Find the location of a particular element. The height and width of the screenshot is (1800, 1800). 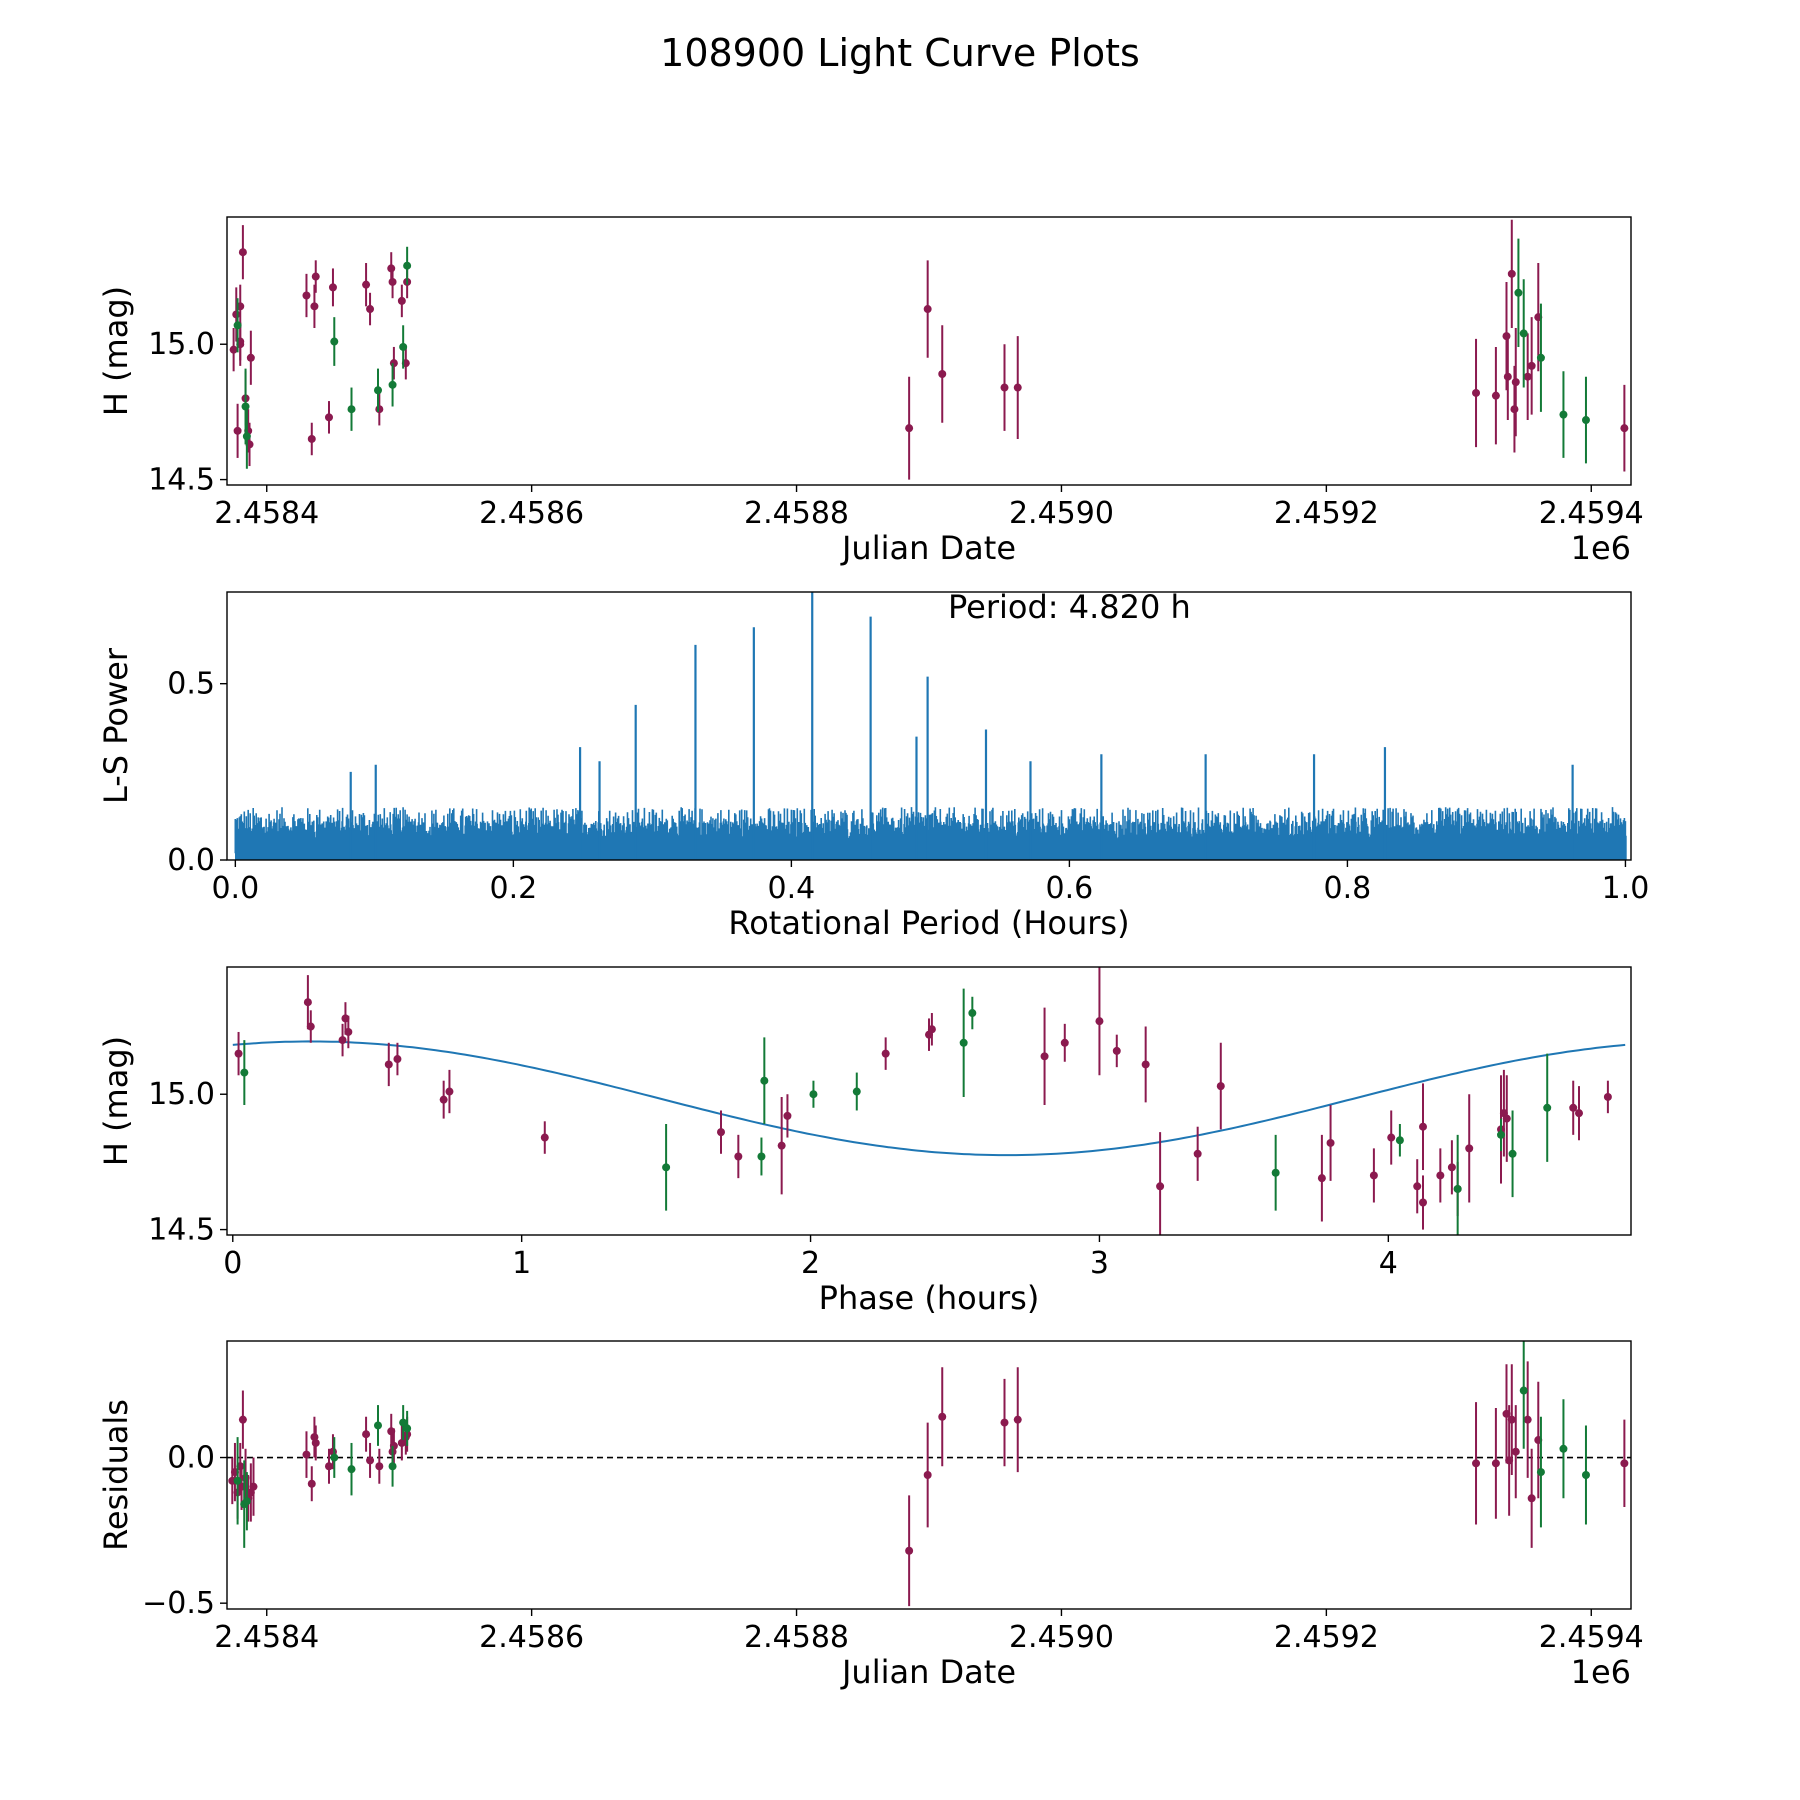

residuals-x-offset-label: 1e6 is located at coordinates (1601, 1672).